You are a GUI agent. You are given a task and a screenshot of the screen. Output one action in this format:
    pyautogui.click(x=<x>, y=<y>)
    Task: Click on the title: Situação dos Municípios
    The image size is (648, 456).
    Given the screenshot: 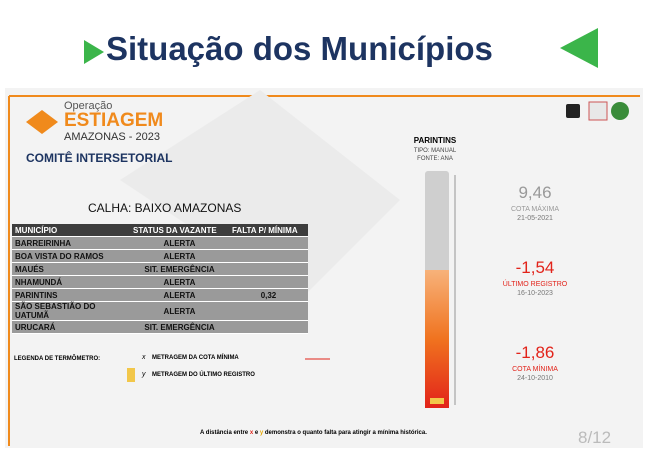 What is the action you would take?
    pyautogui.click(x=299, y=48)
    